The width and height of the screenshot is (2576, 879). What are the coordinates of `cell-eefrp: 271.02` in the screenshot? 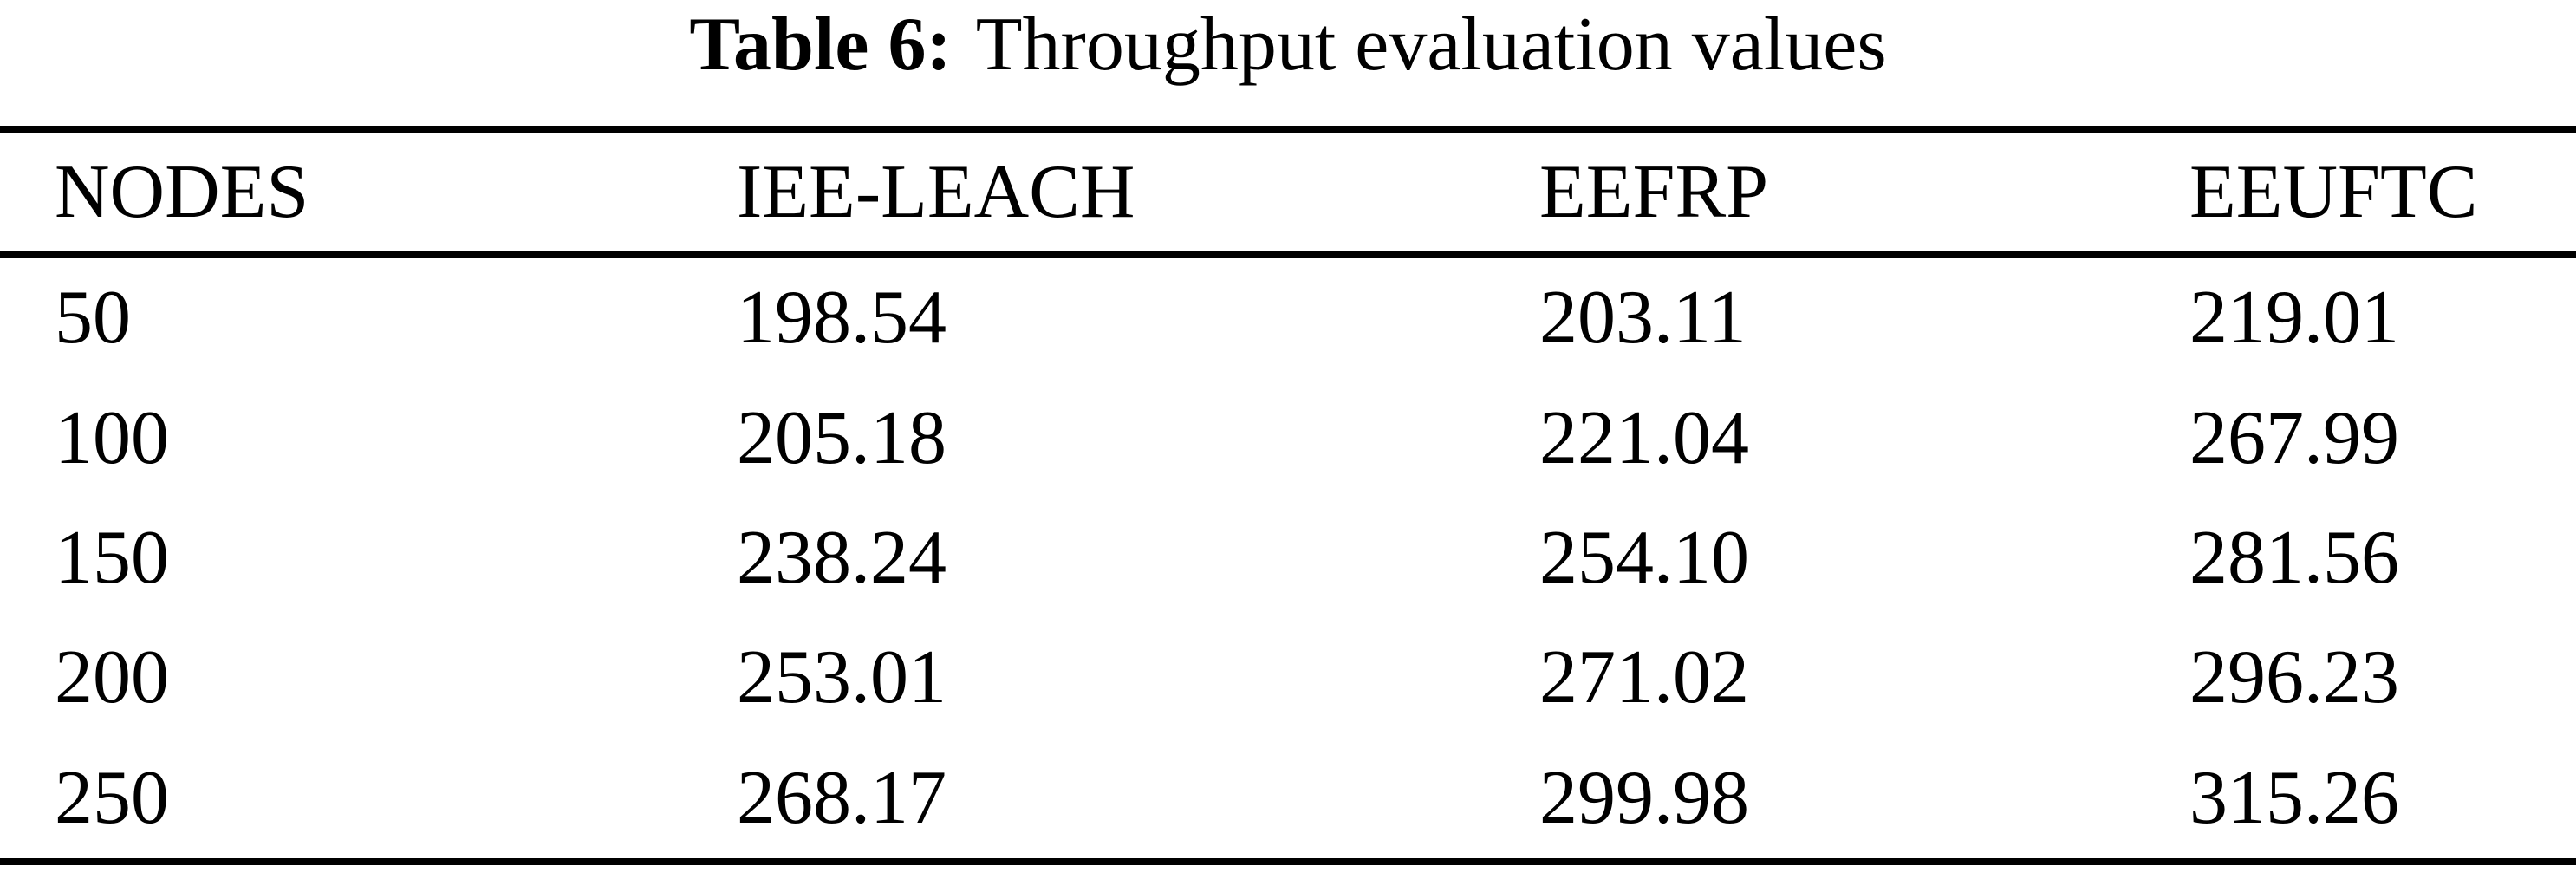 It's located at (1644, 677).